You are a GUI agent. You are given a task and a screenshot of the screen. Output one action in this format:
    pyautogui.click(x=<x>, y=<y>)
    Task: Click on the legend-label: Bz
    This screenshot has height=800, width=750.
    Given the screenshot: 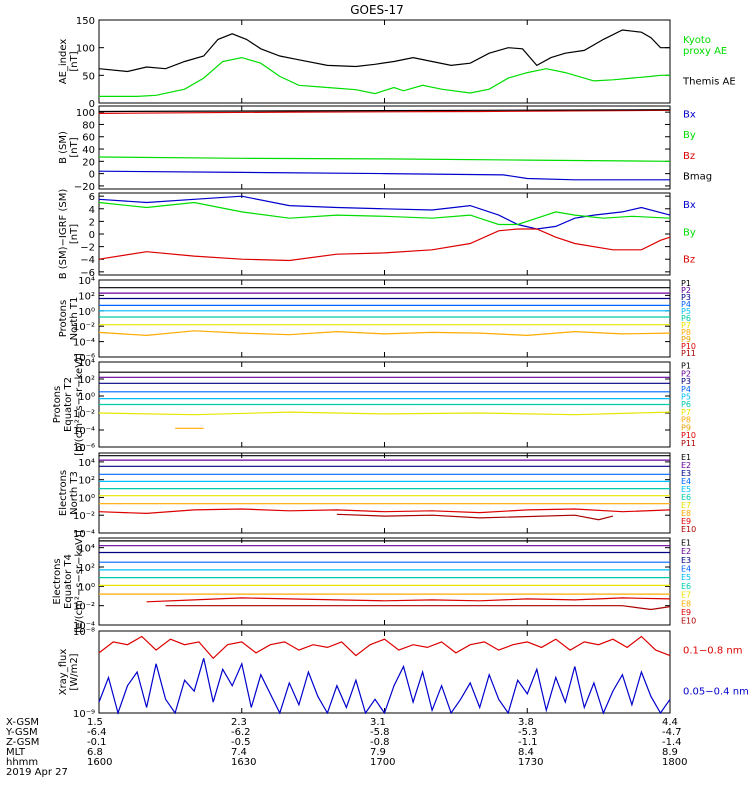 What is the action you would take?
    pyautogui.click(x=689, y=260)
    